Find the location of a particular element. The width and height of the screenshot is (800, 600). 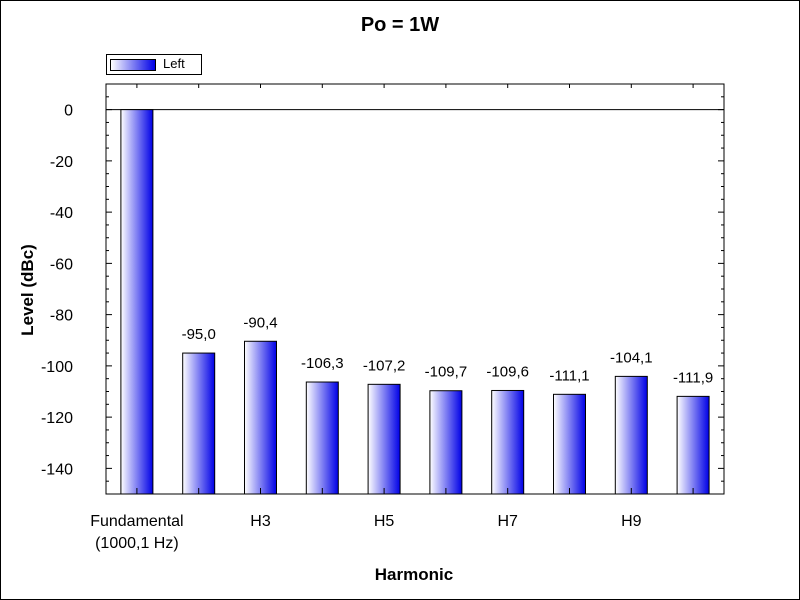

y-tick-label: -60 is located at coordinates (61, 264).